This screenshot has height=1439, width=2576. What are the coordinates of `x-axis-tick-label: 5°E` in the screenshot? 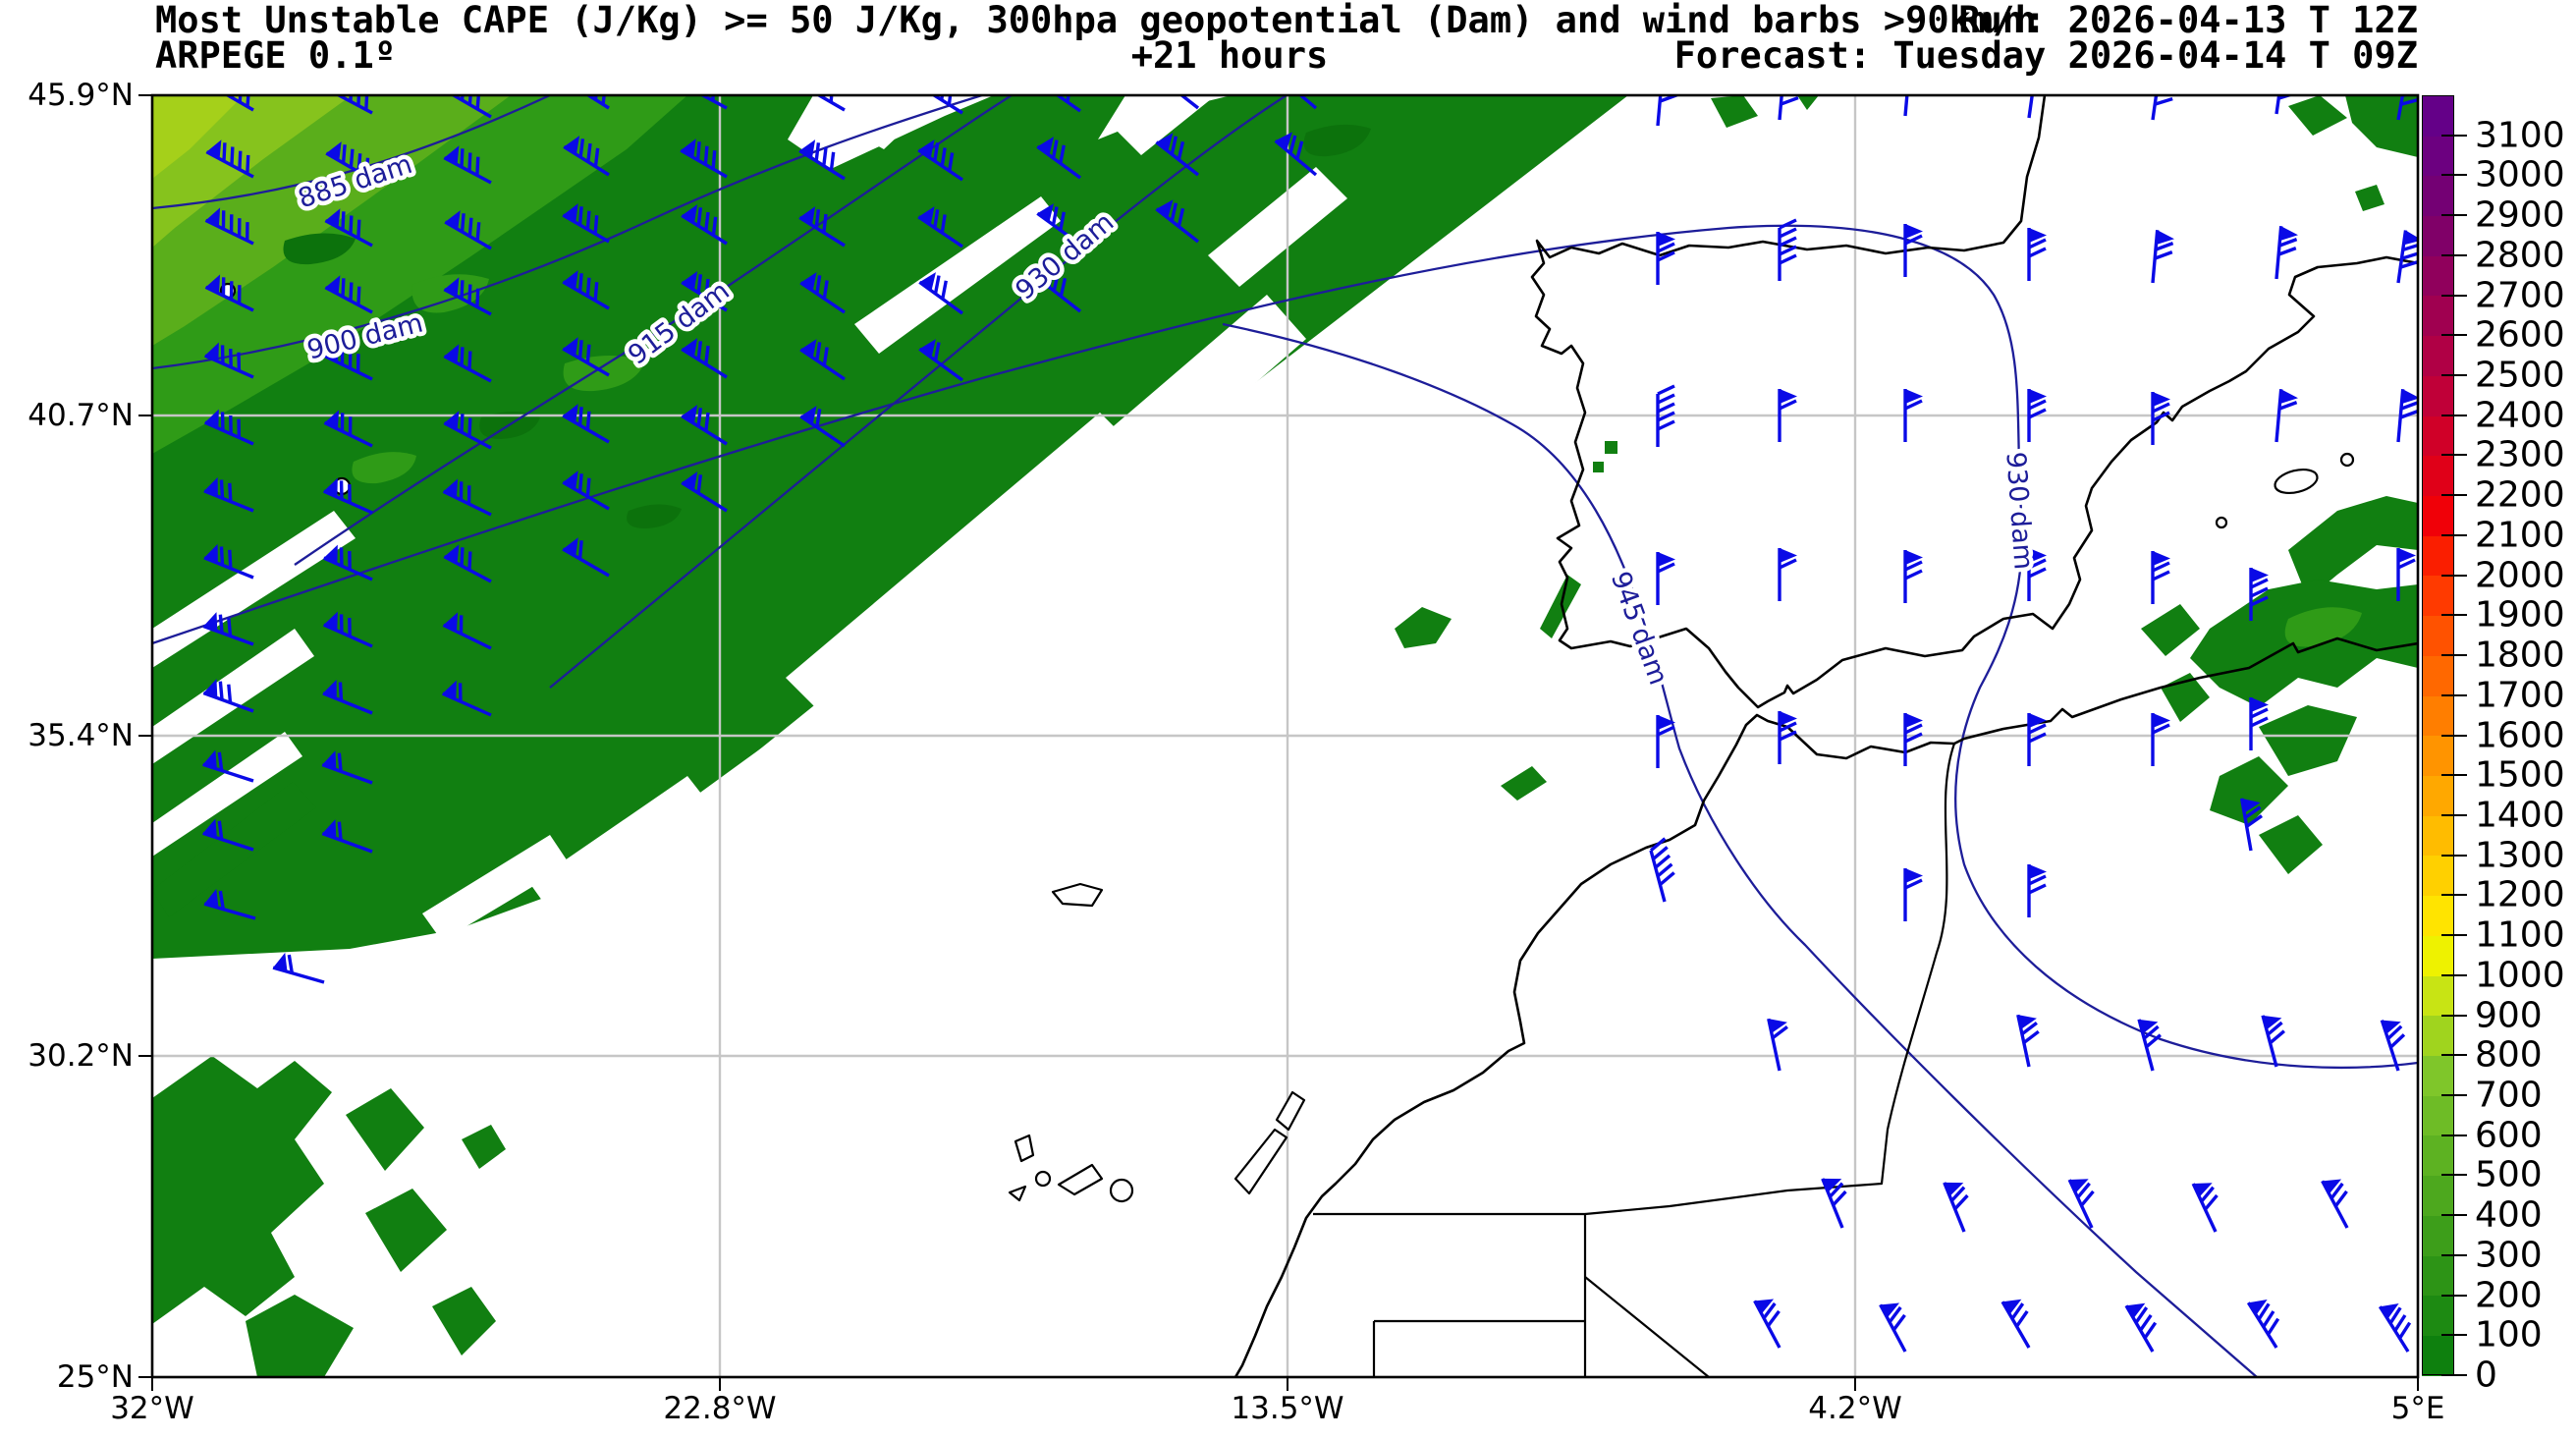 It's located at (2417, 1408).